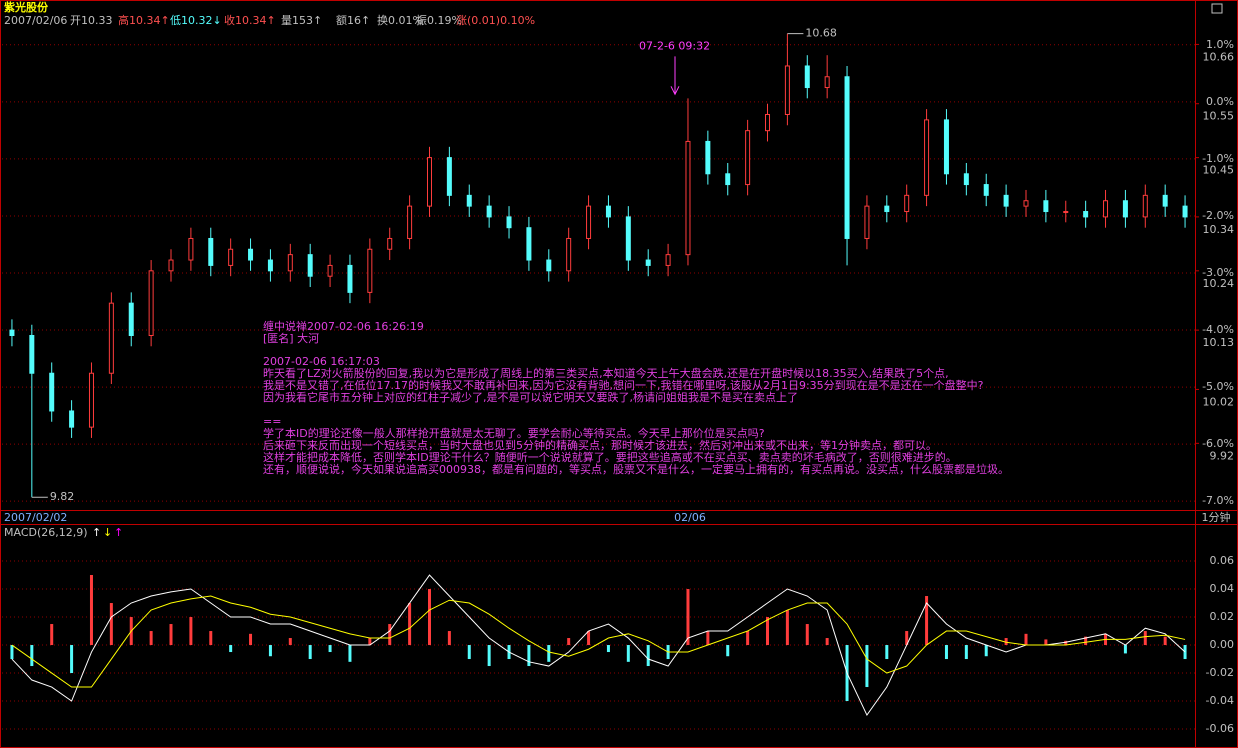 This screenshot has height=748, width=1238. Describe the element at coordinates (250, 20) in the screenshot. I see `quote-item: 收10.34↑` at that location.